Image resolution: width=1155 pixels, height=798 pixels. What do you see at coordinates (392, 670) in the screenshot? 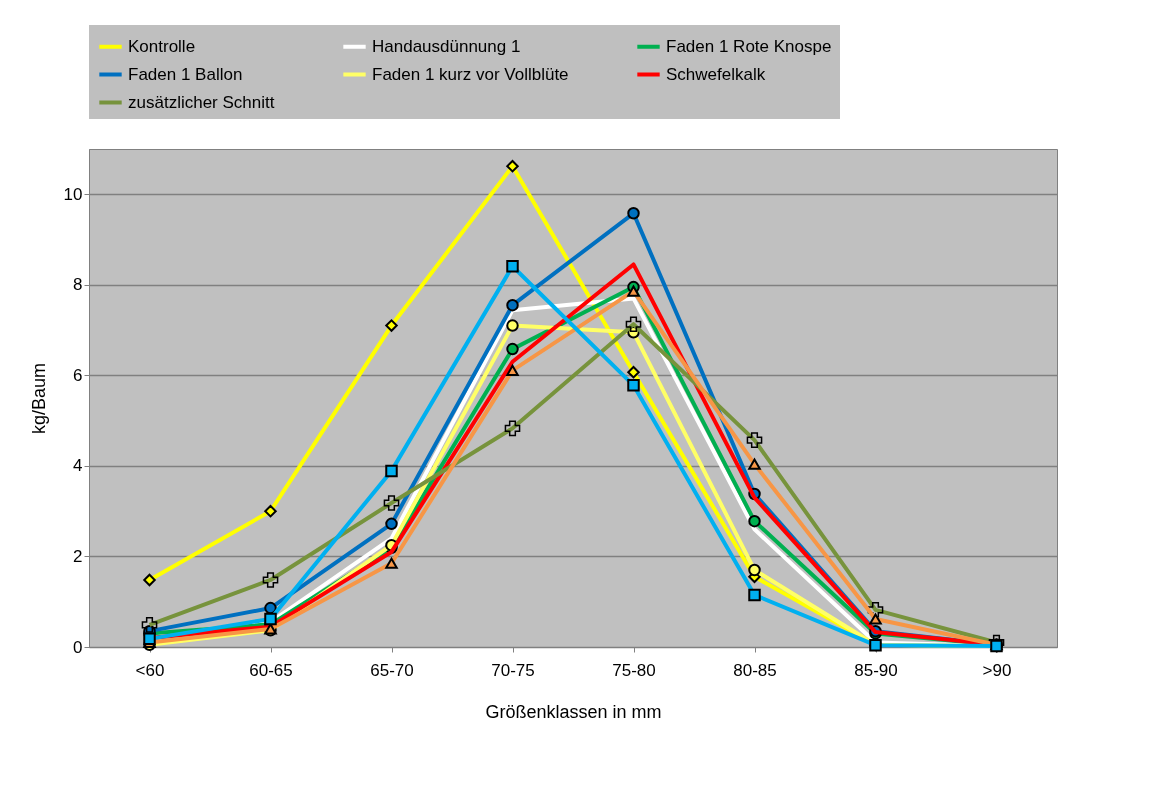
I see `x-tick-label: 65-70` at bounding box center [392, 670].